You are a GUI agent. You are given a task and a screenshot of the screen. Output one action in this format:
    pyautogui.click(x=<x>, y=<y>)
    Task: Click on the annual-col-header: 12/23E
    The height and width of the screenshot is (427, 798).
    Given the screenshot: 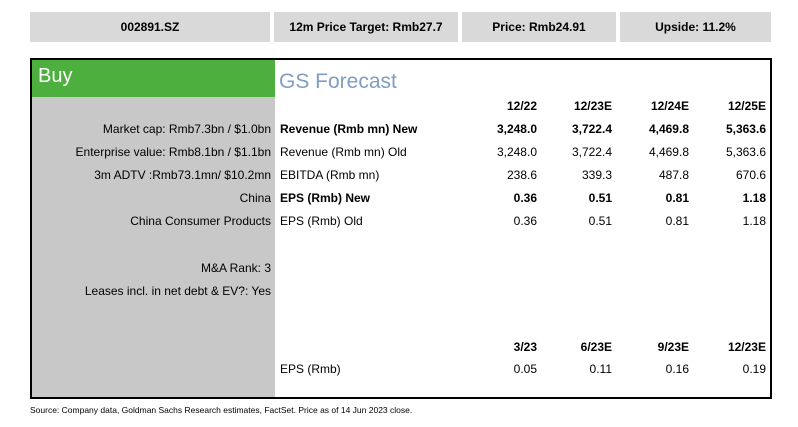 What is the action you would take?
    pyautogui.click(x=592, y=106)
    